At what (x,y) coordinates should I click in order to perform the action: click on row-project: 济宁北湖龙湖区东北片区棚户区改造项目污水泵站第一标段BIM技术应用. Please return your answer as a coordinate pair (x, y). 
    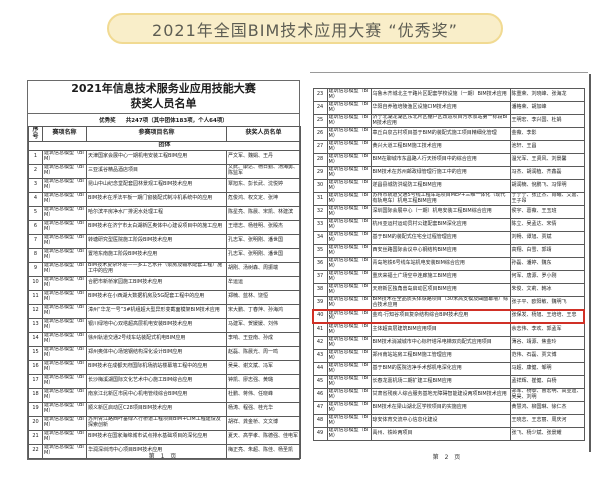
    Looking at the image, I should click on (440, 121).